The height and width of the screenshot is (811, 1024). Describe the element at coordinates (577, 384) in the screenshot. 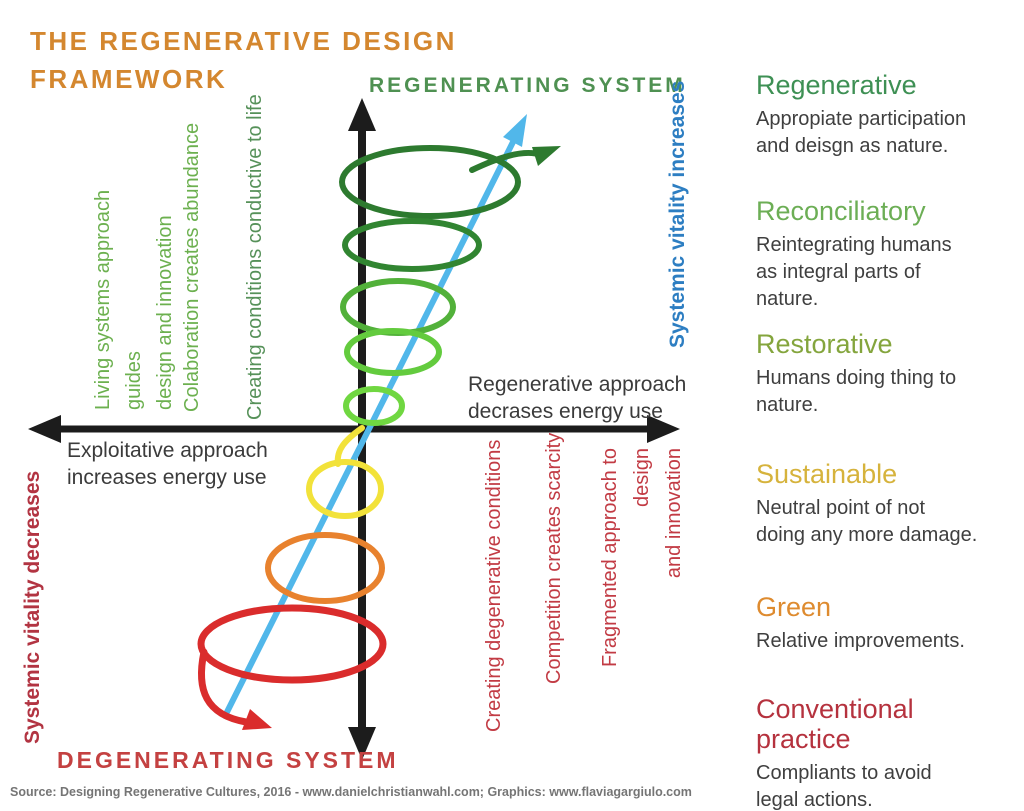

I see `note-regenerative-line1: Regenerative approach` at that location.